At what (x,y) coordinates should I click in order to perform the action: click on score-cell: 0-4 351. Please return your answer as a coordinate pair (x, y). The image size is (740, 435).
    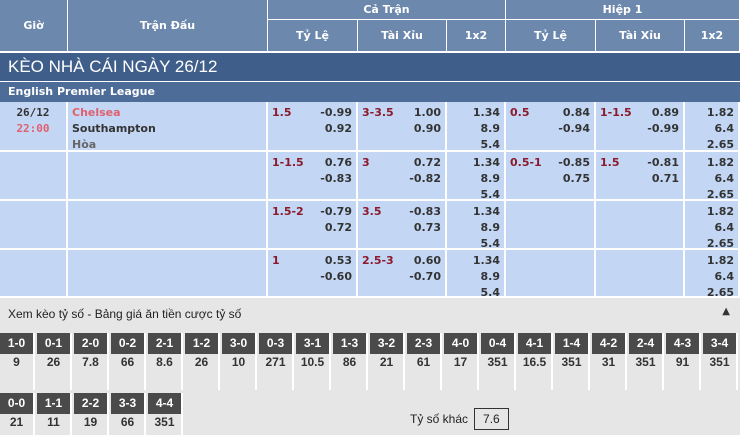
    Looking at the image, I should click on (498, 361).